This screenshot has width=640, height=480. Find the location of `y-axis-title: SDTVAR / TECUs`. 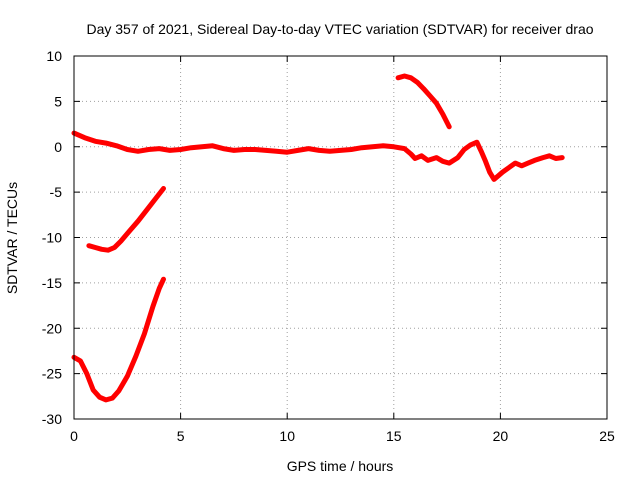

y-axis-title: SDTVAR / TECUs is located at coordinates (12, 238).